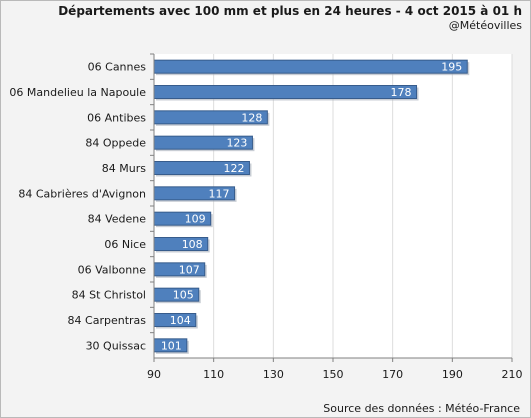 This screenshot has height=418, width=531. I want to click on bar-value-label: 128, so click(251, 117).